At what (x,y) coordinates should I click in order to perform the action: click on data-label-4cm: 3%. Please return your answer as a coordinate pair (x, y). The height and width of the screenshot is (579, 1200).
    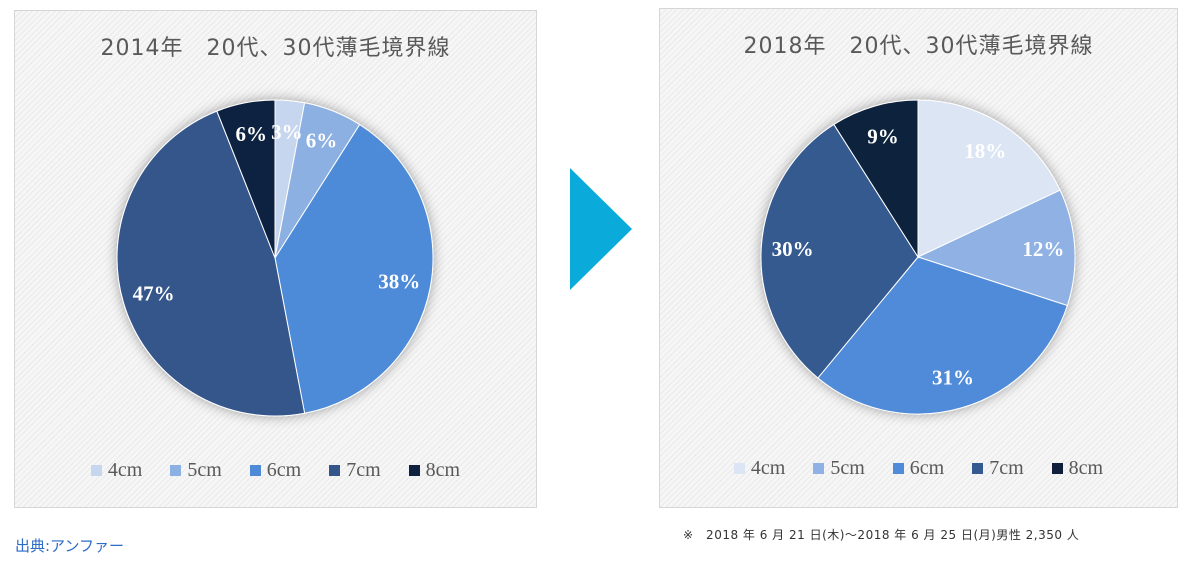
    Looking at the image, I should click on (287, 132).